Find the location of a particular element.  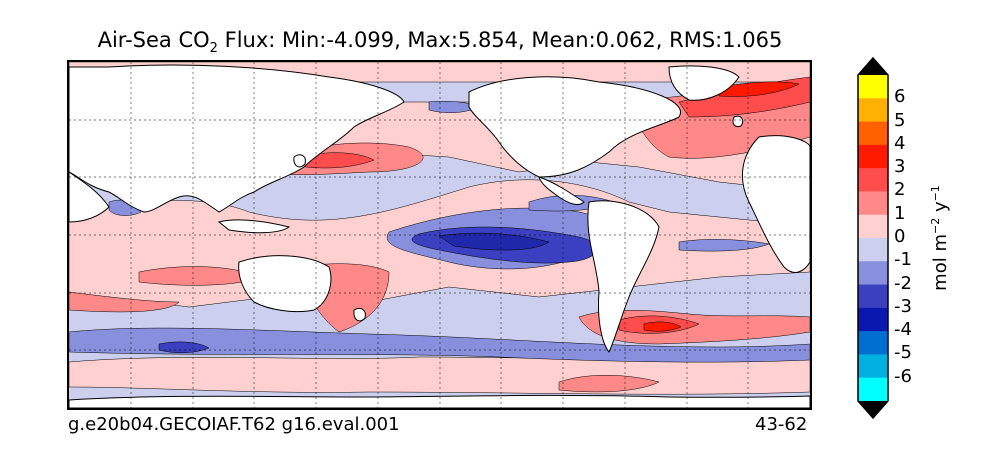

colorbar-tick-label: 5 is located at coordinates (900, 120).